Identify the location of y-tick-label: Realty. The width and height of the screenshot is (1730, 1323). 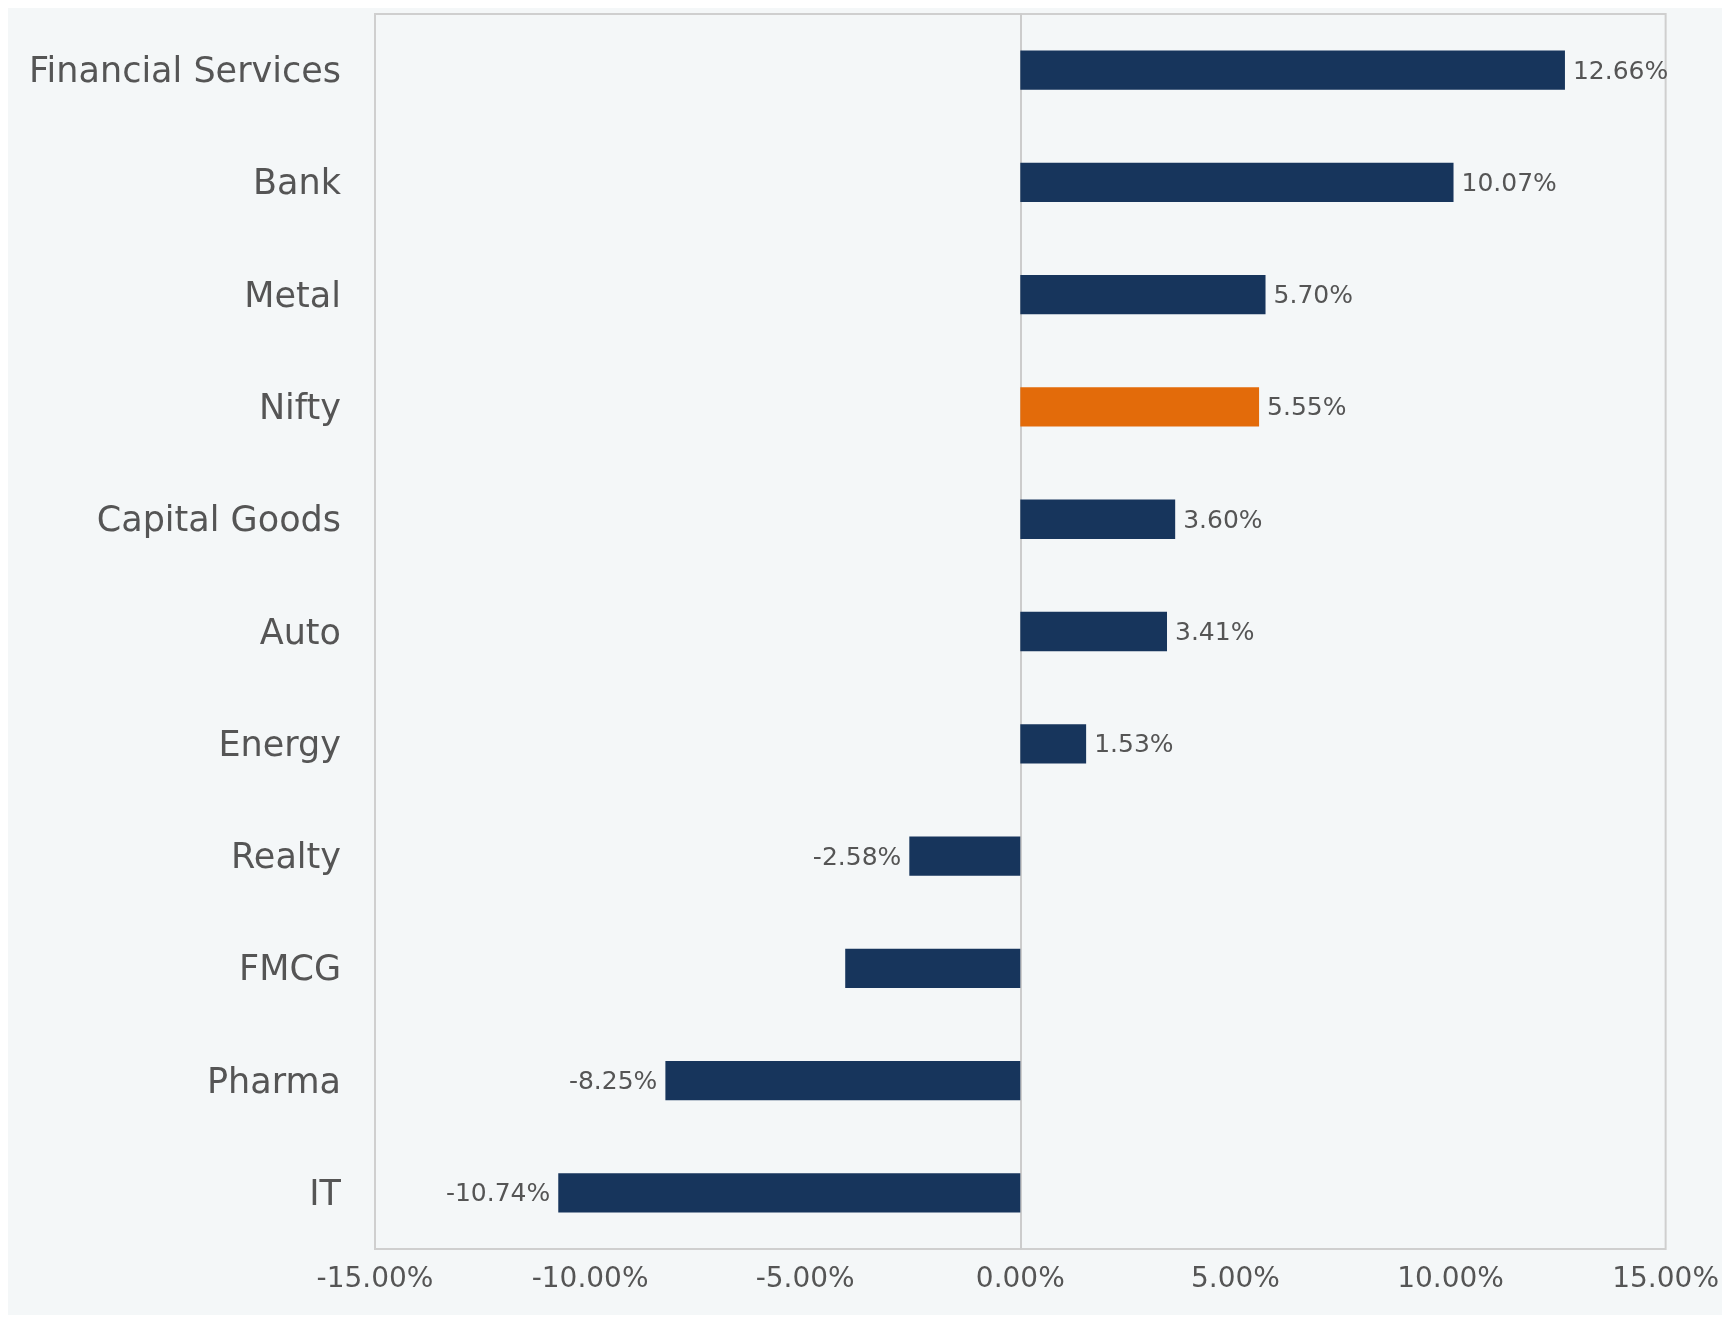
(286, 856).